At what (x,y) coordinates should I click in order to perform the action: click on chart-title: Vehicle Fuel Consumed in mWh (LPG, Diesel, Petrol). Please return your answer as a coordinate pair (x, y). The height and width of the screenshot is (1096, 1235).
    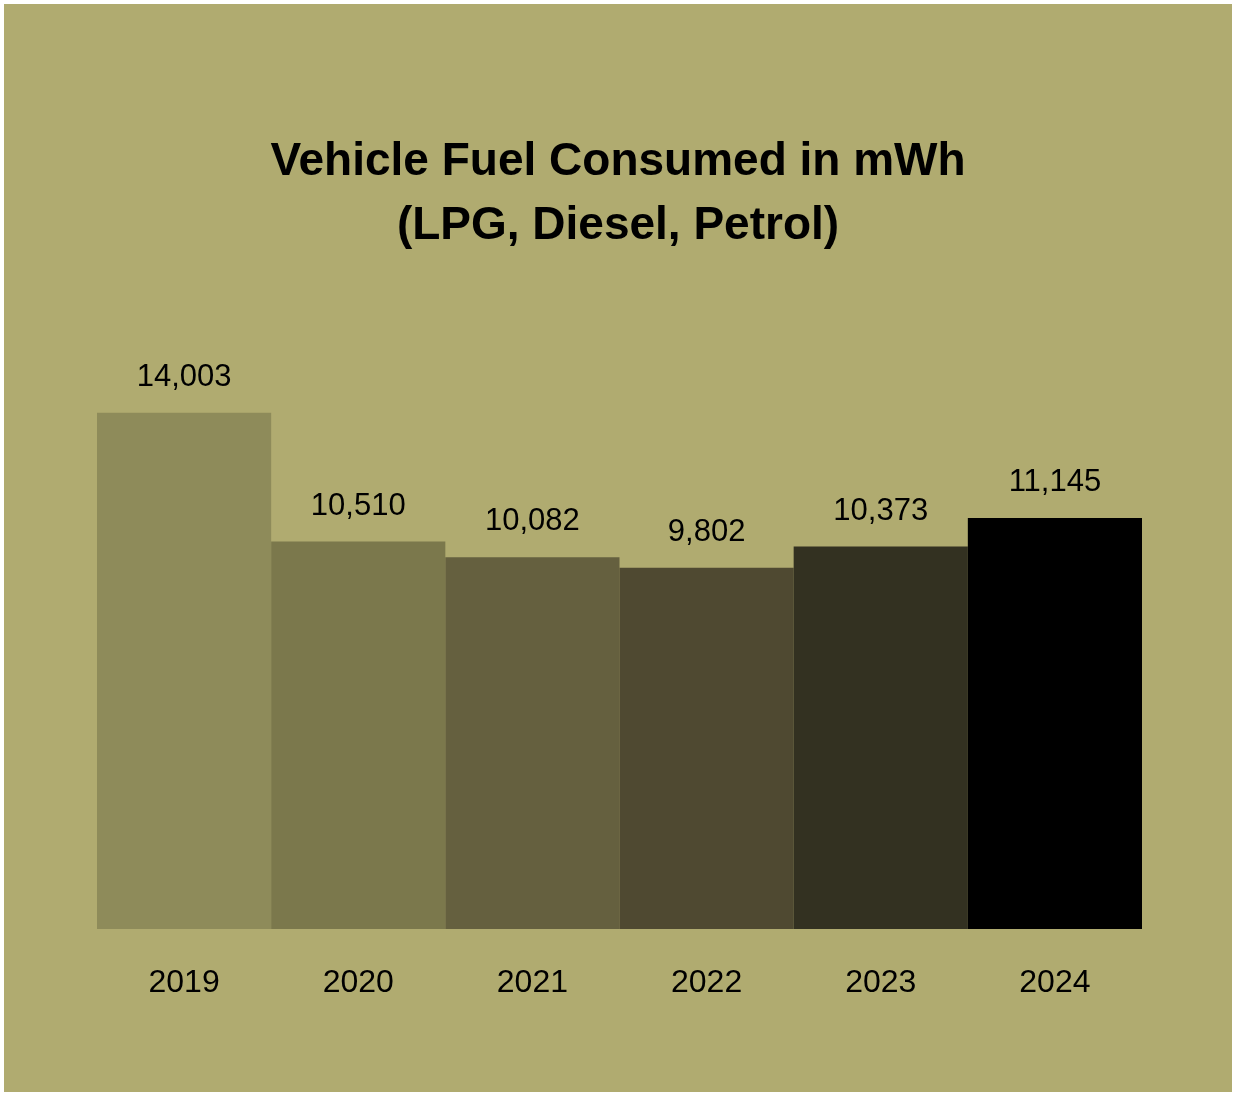
    Looking at the image, I should click on (618, 191).